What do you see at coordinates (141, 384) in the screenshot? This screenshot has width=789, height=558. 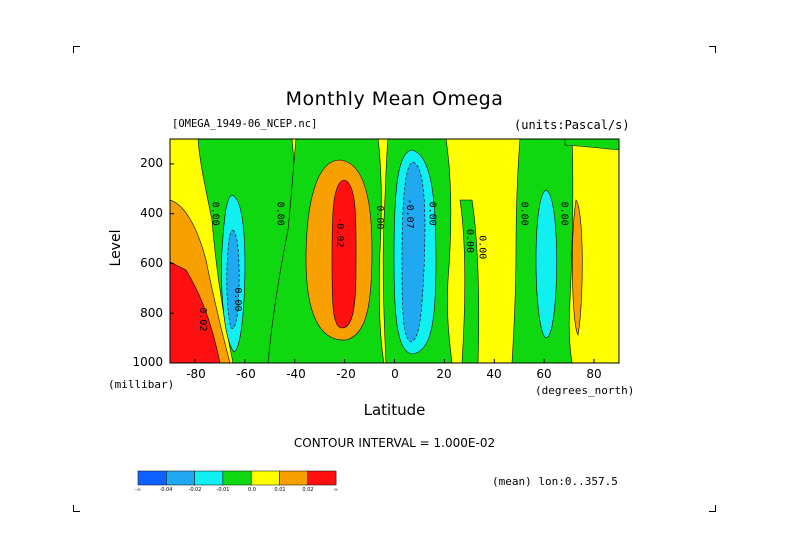 I see `y-axis-unit: (millibar)` at bounding box center [141, 384].